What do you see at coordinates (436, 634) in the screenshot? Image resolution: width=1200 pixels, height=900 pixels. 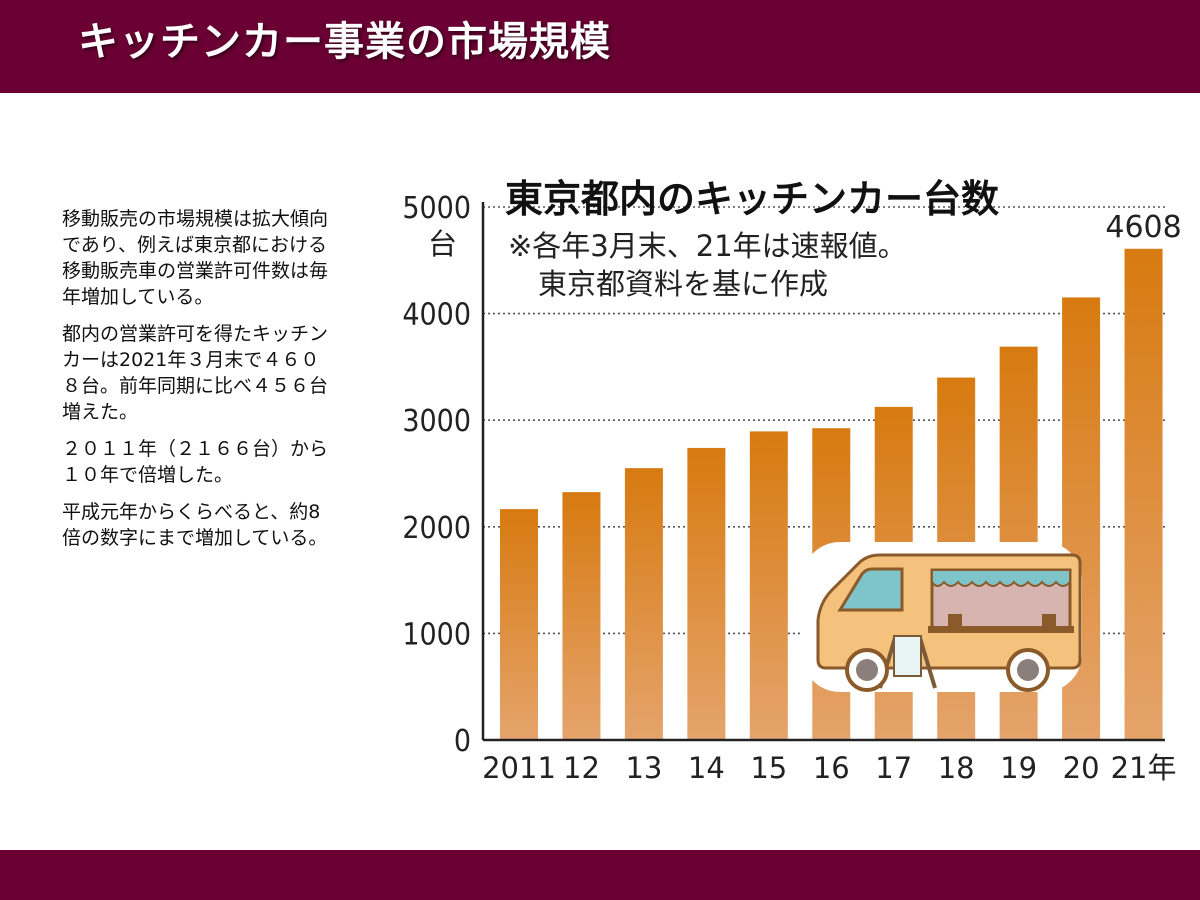 I see `y-tick-label: 1000` at bounding box center [436, 634].